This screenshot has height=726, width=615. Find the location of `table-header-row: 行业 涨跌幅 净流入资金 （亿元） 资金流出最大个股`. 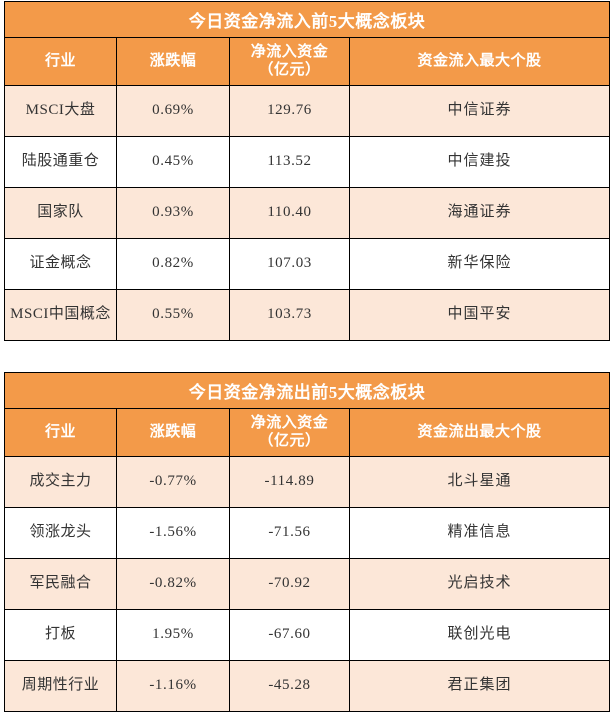

table-header-row: 行业 涨跌幅 净流入资金 （亿元） 资金流出最大个股 is located at coordinates (307, 432).